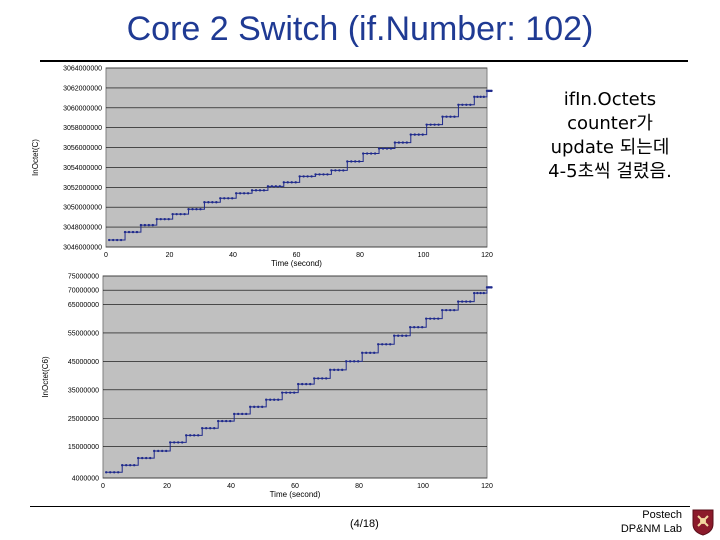  I want to click on y-tick-label: 45000000, so click(83, 362).